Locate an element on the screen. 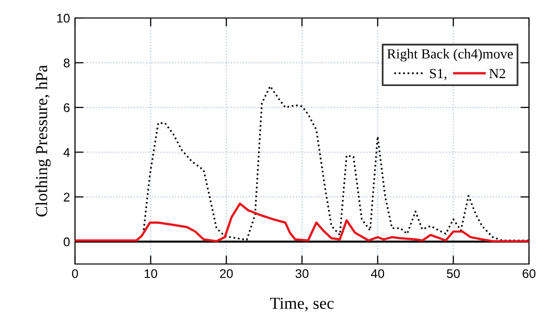 The height and width of the screenshot is (332, 556). y-tick-label: 2 is located at coordinates (67, 197).